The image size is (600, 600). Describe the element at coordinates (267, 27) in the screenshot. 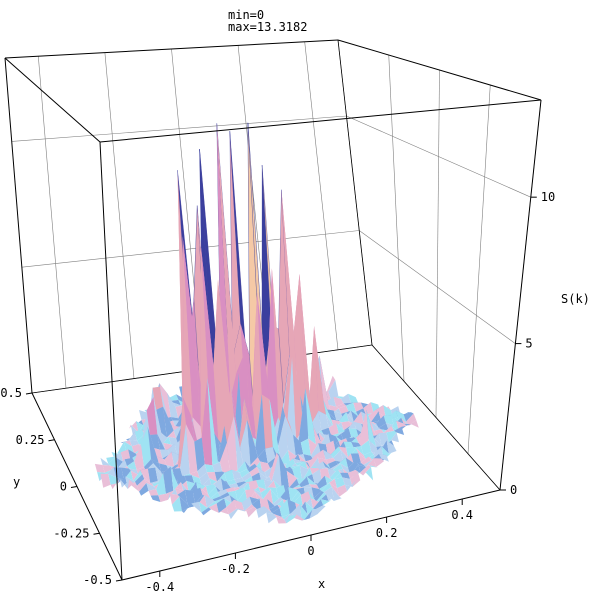

I see `max-label: max=13.3182` at that location.